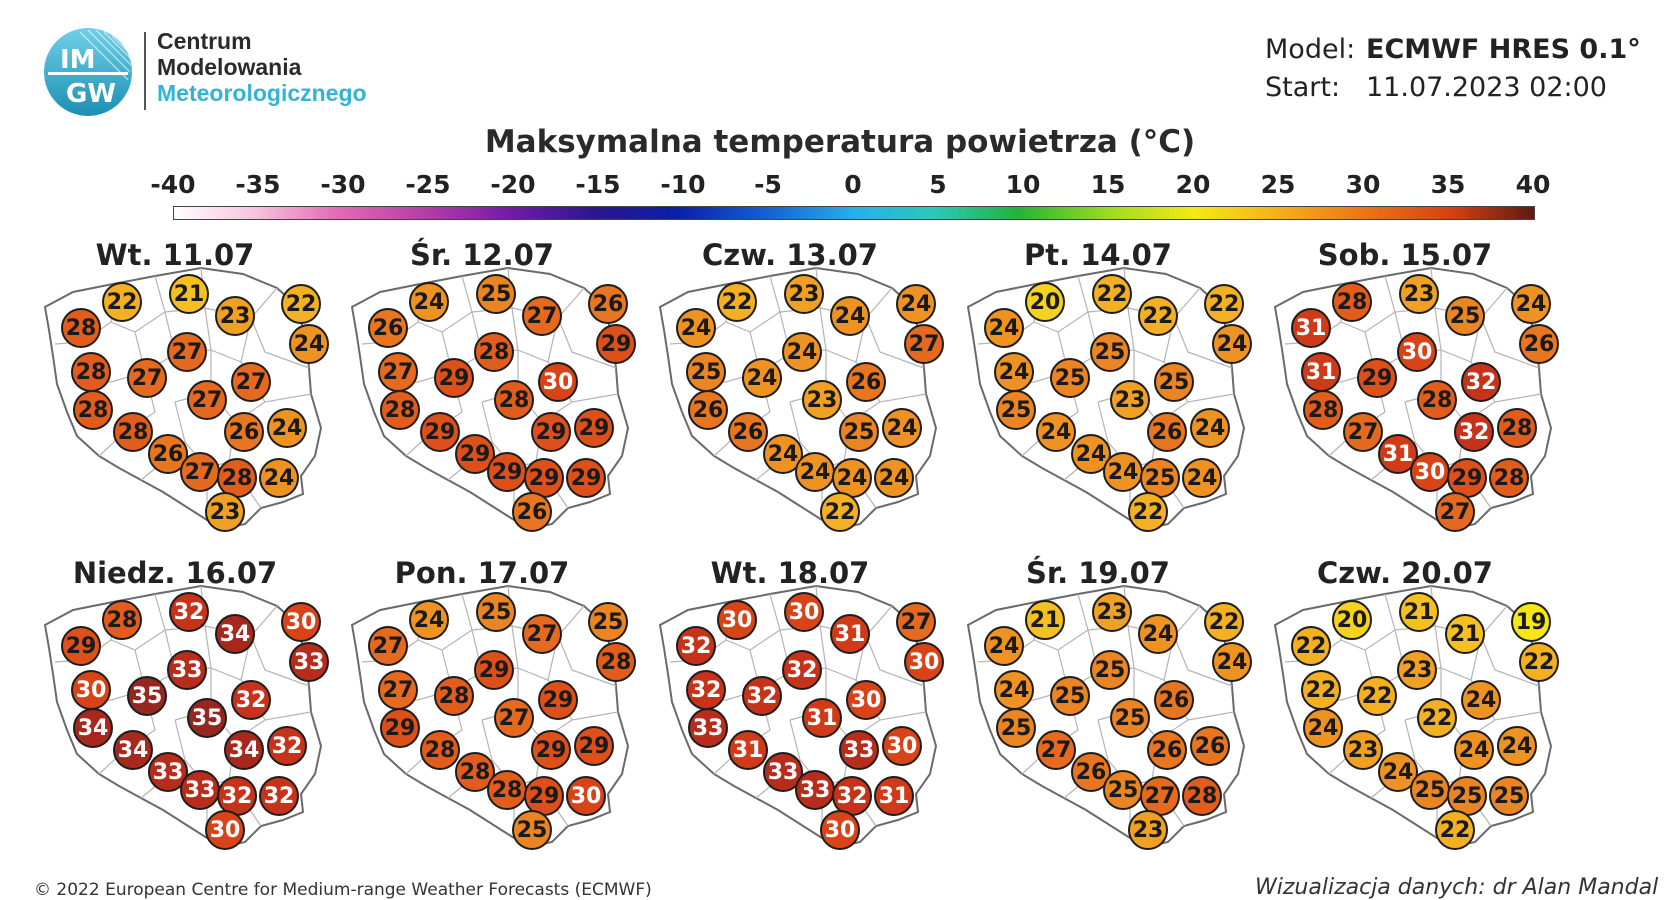  What do you see at coordinates (93, 728) in the screenshot?
I see `temperature-marker: 34` at bounding box center [93, 728].